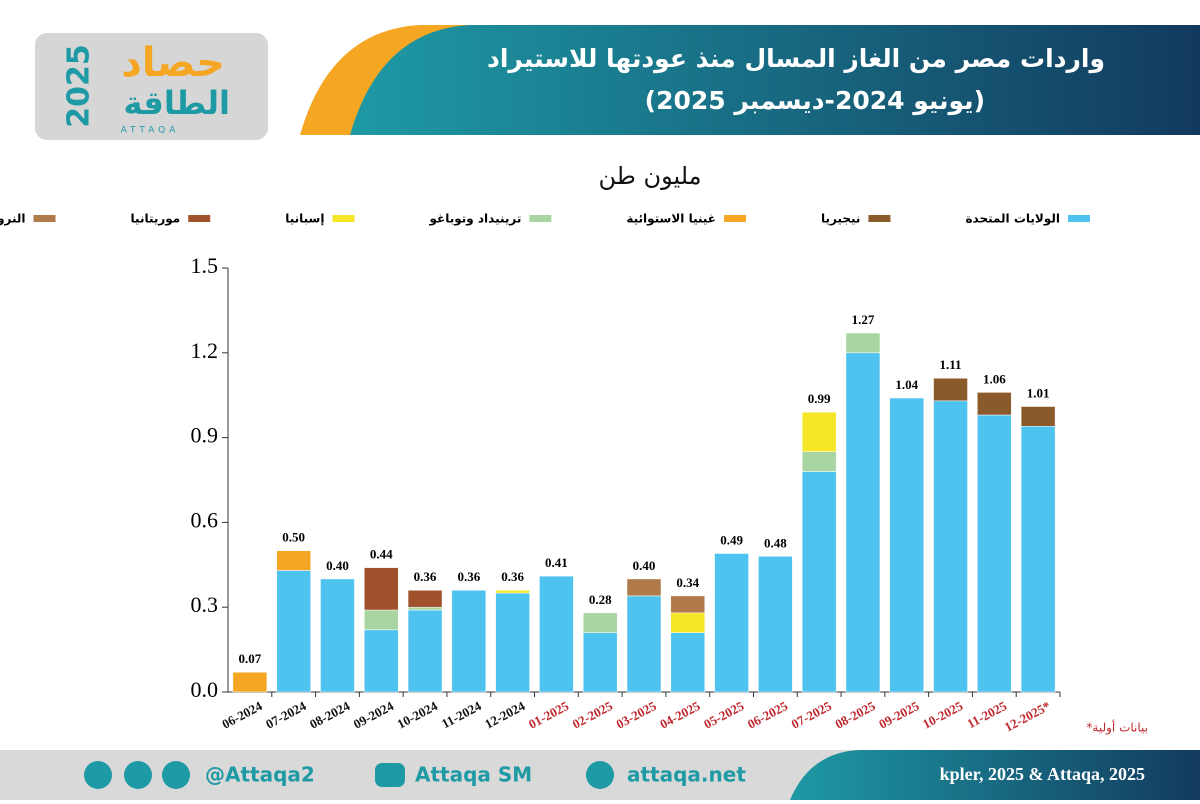  Describe the element at coordinates (906, 384) in the screenshot. I see `total-label: 1.04` at that location.